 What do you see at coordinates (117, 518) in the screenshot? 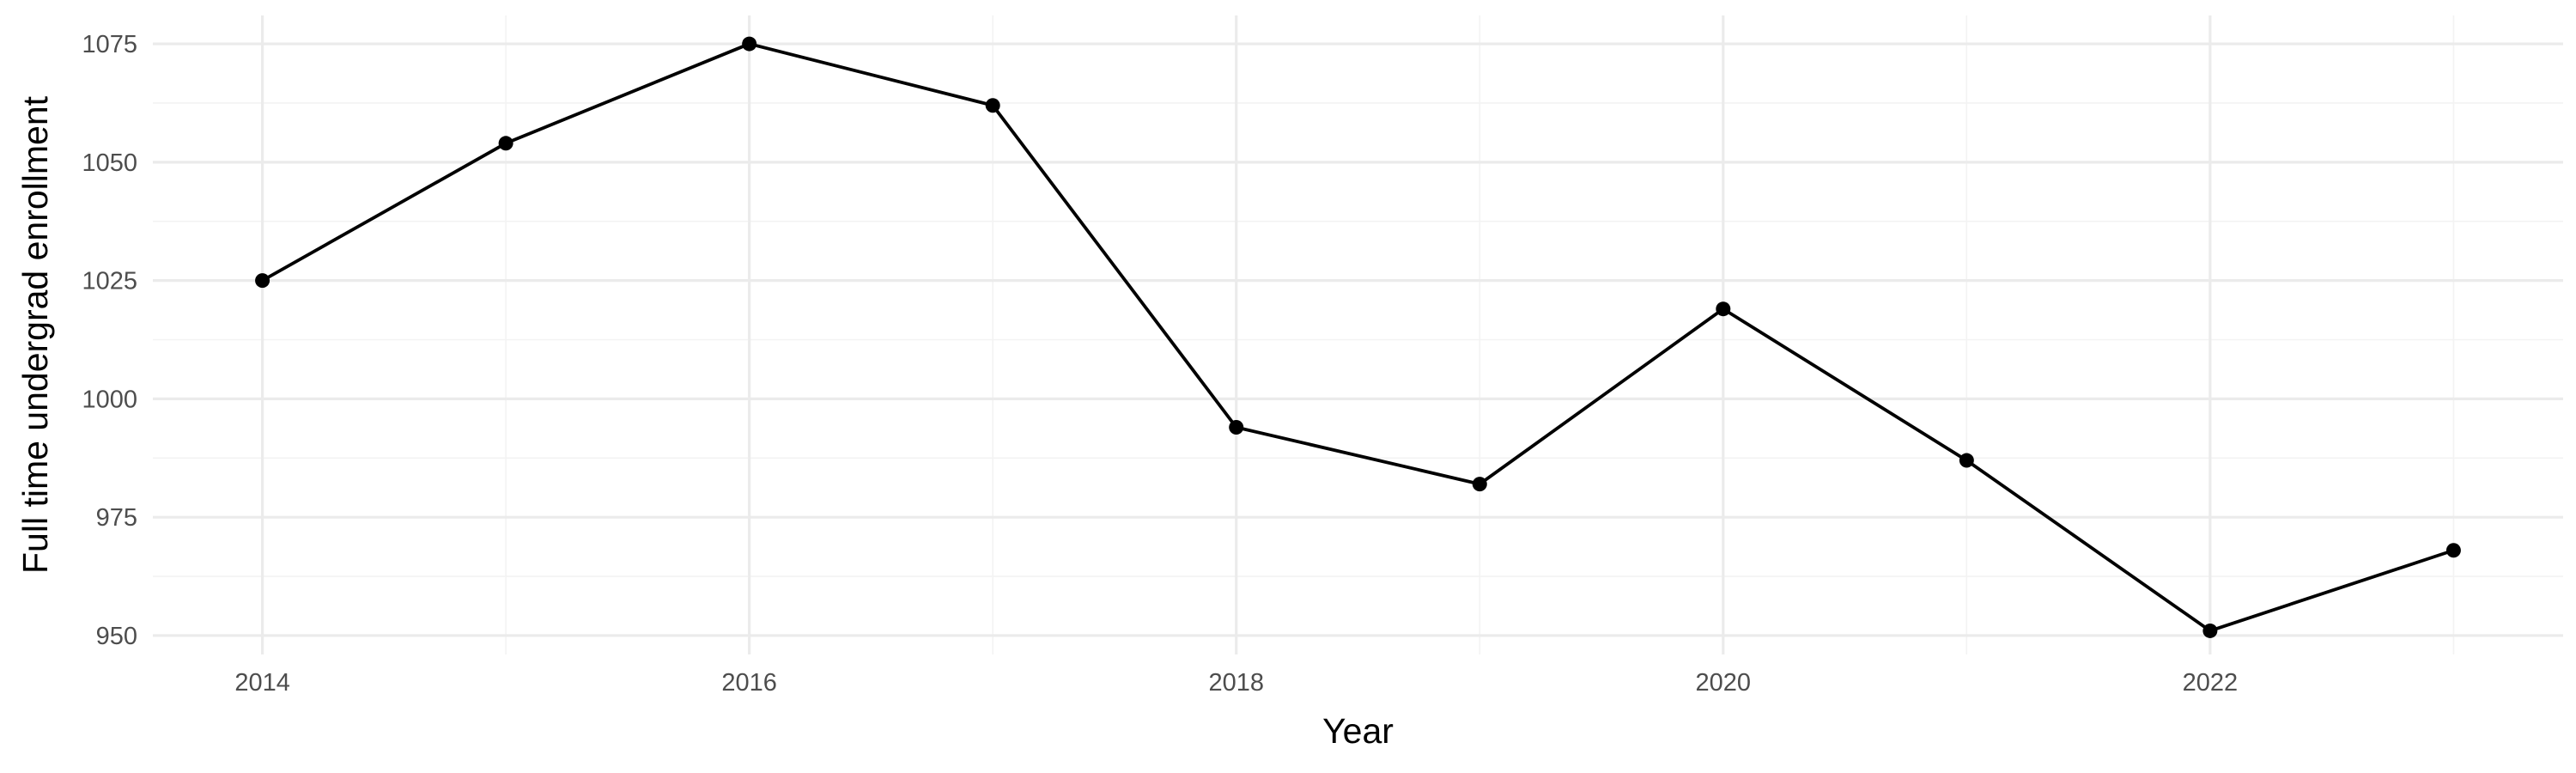
I see `y-tick-label: 975` at bounding box center [117, 518].